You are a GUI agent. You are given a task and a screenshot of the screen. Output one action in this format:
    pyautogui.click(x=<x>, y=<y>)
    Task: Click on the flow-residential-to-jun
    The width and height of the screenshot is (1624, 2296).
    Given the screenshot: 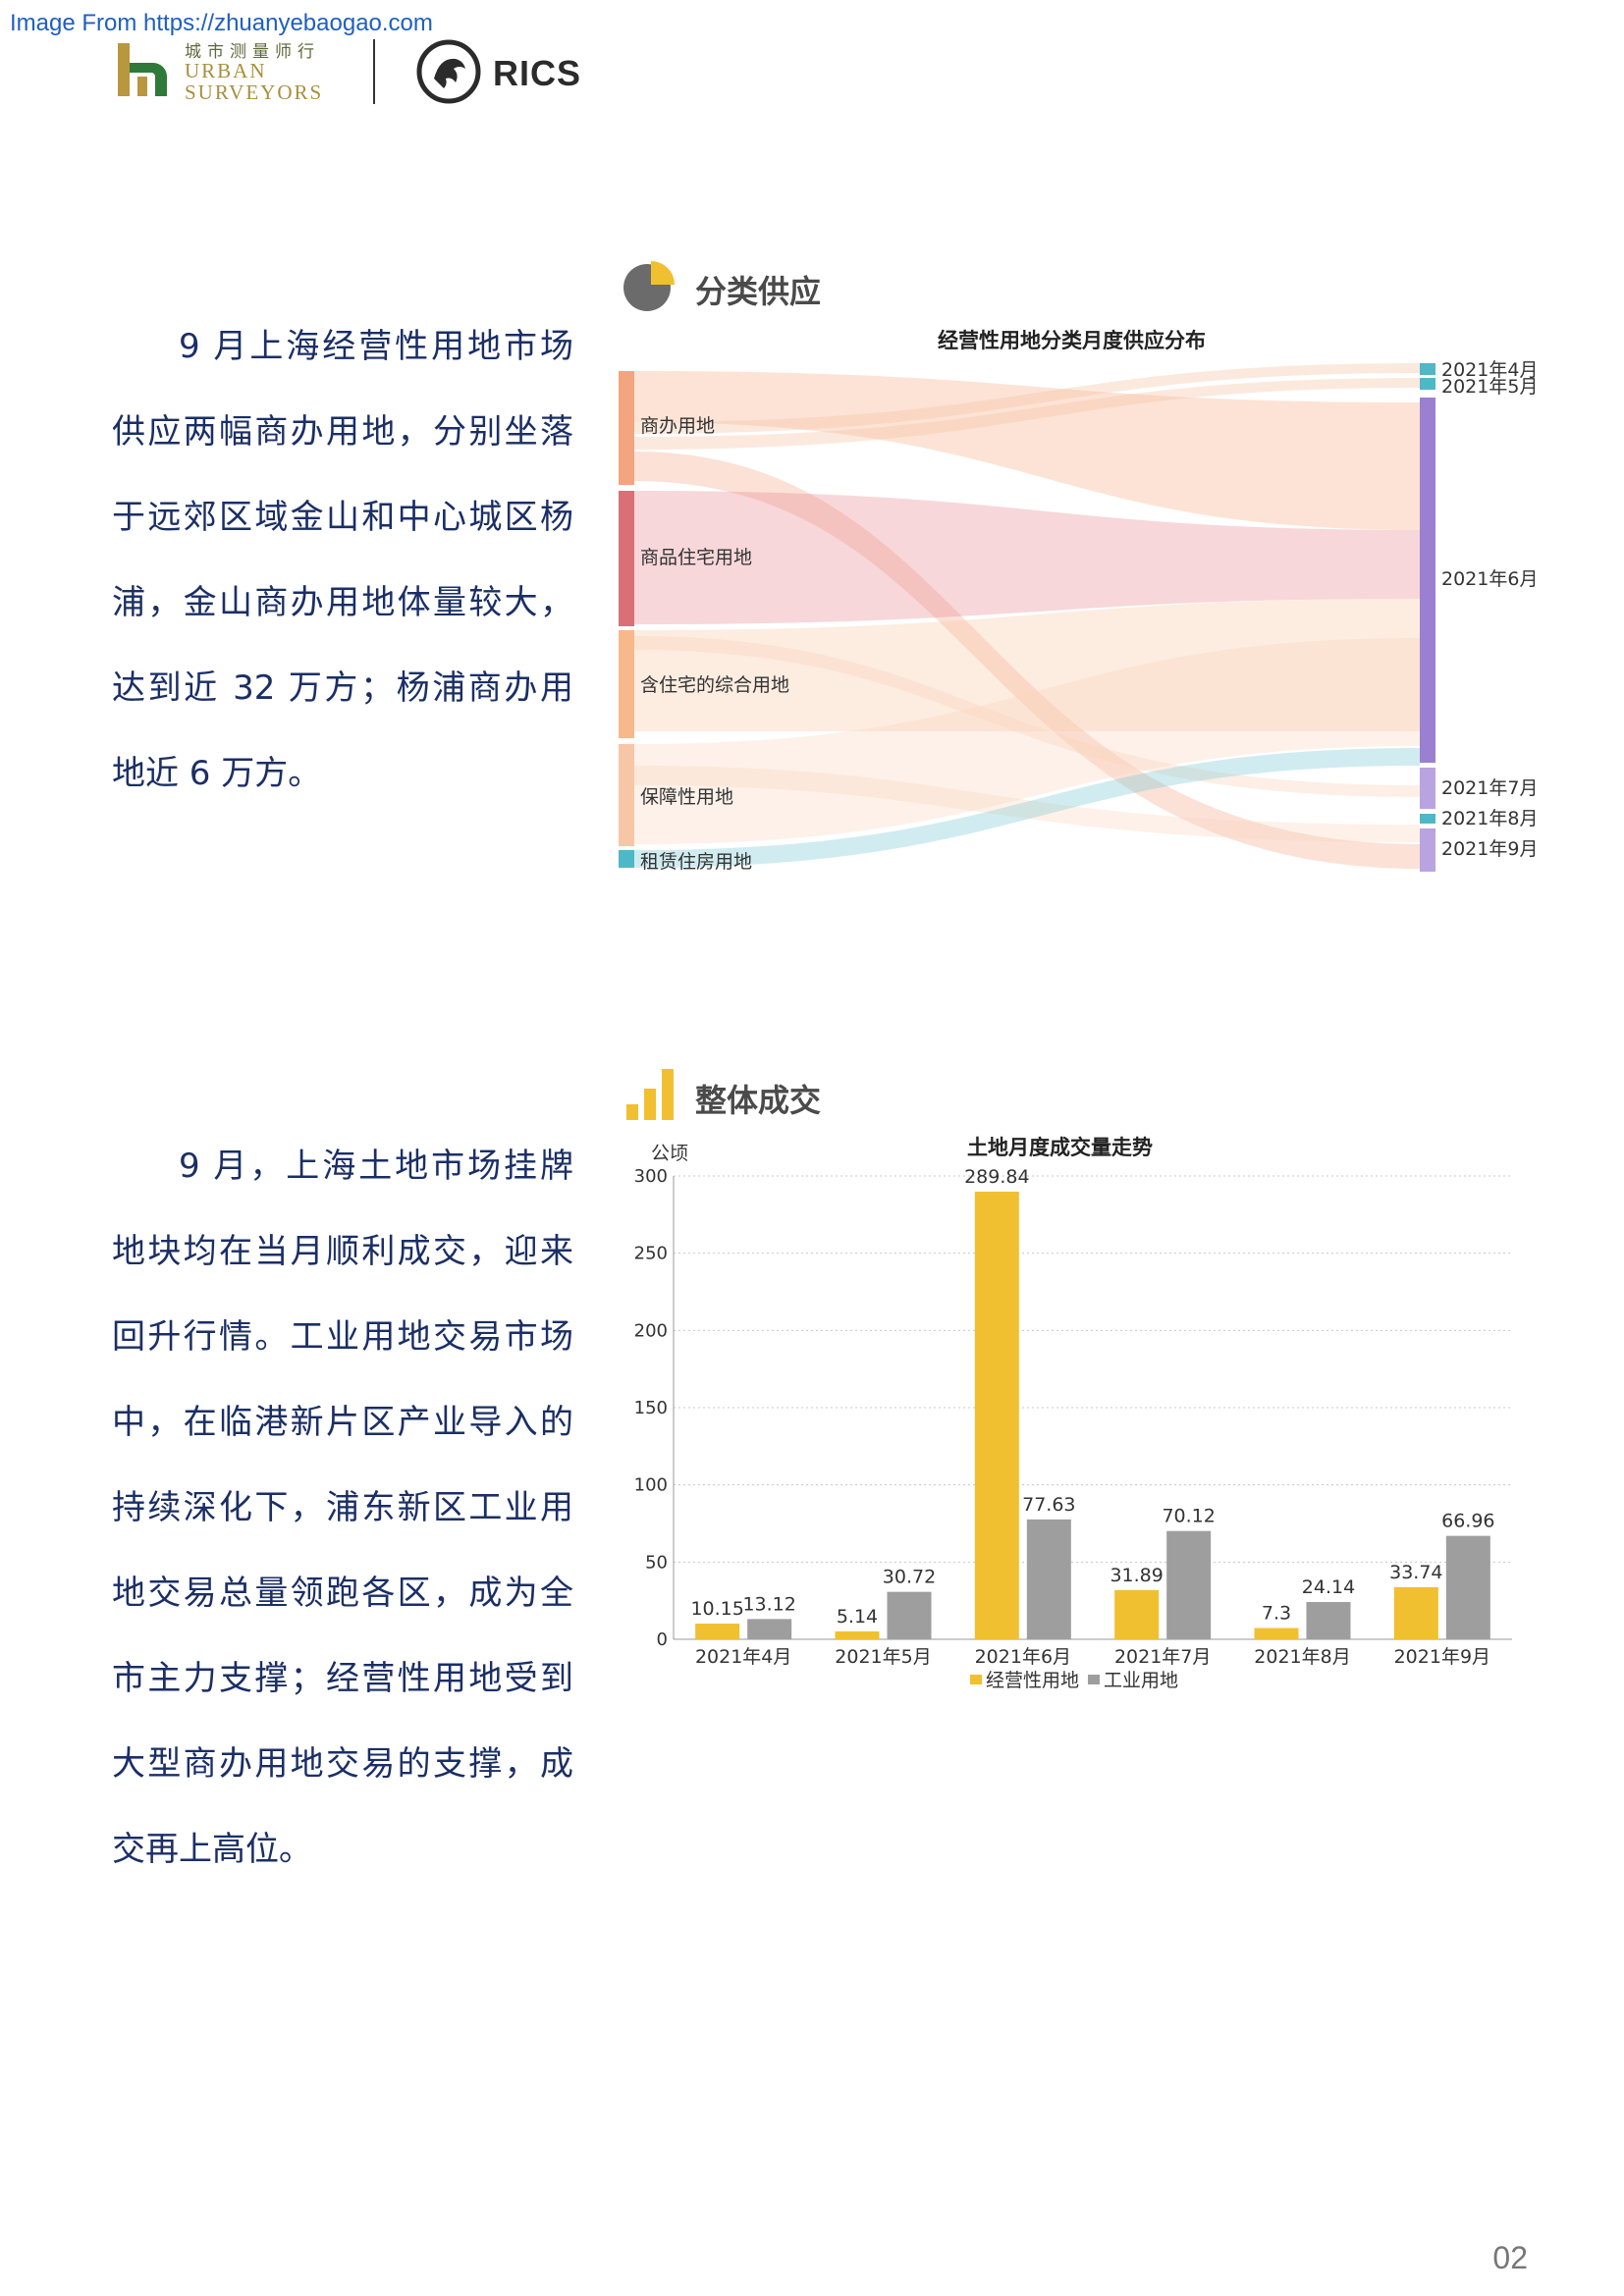 What is the action you would take?
    pyautogui.click(x=1027, y=557)
    